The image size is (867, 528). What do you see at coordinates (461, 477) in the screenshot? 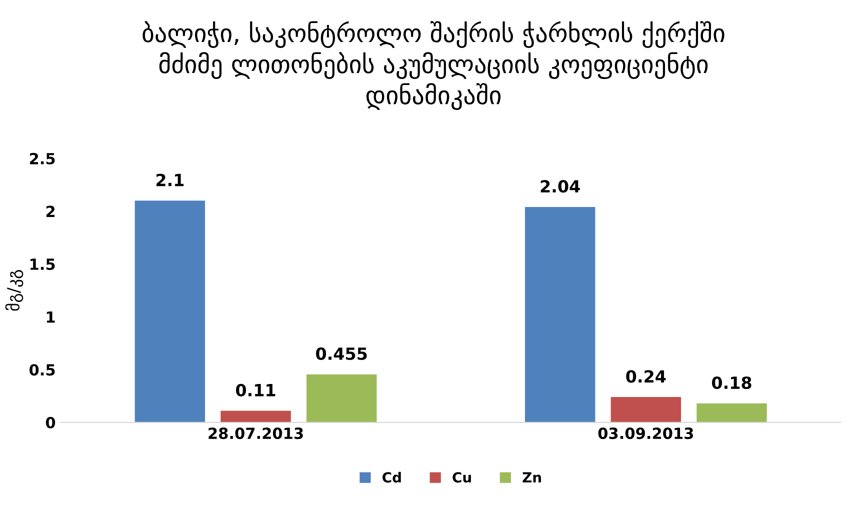
I see `legend-label: Cu` at bounding box center [461, 477].